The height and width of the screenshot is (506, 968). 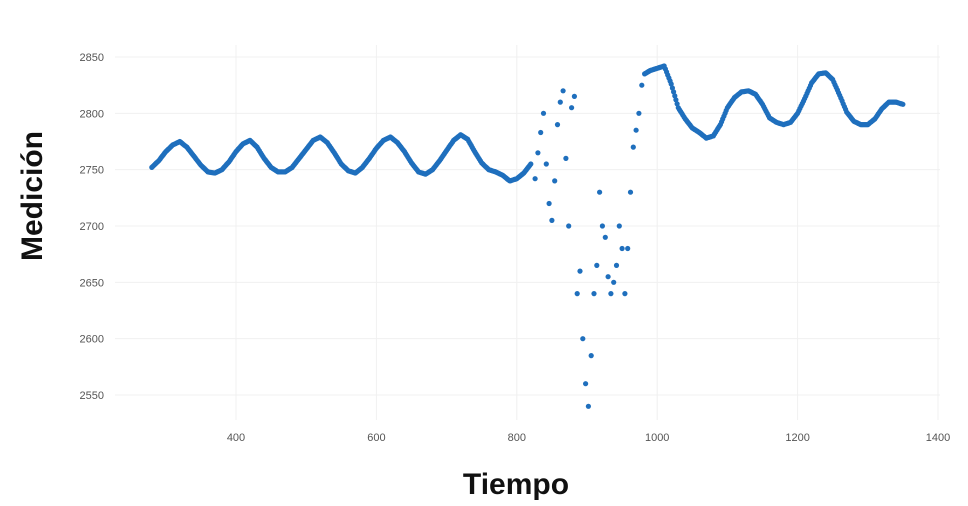 I want to click on x-tick-label: 600, so click(x=376, y=438).